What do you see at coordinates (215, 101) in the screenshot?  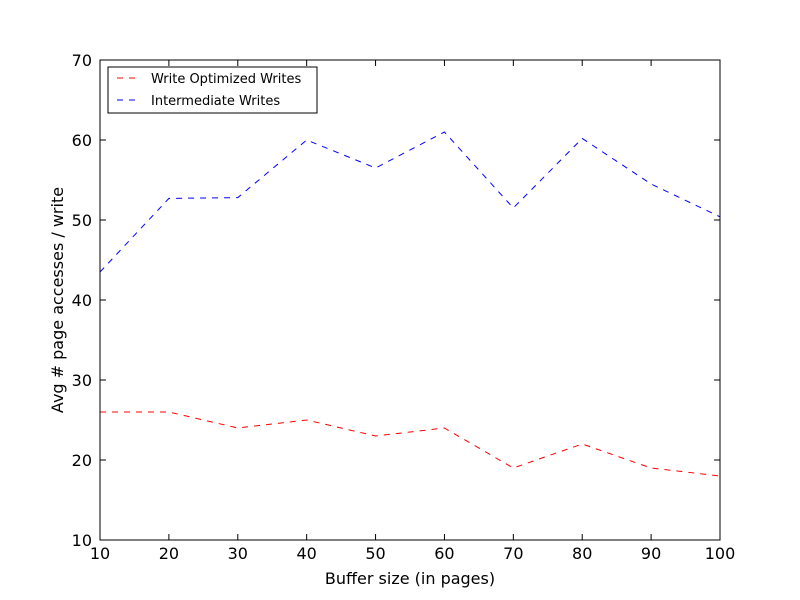 I see `legend-label: Intermediate Writes` at bounding box center [215, 101].